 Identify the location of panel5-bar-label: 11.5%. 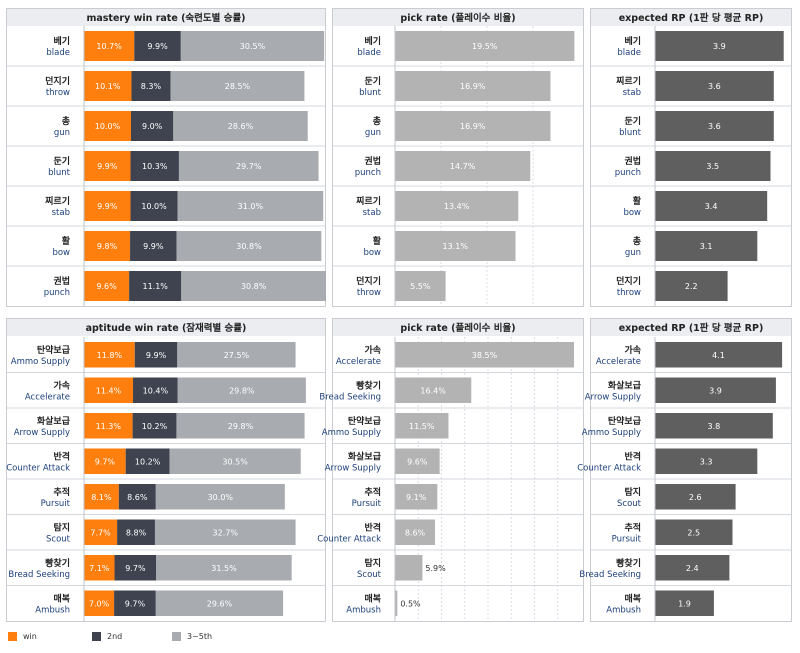
(422, 426).